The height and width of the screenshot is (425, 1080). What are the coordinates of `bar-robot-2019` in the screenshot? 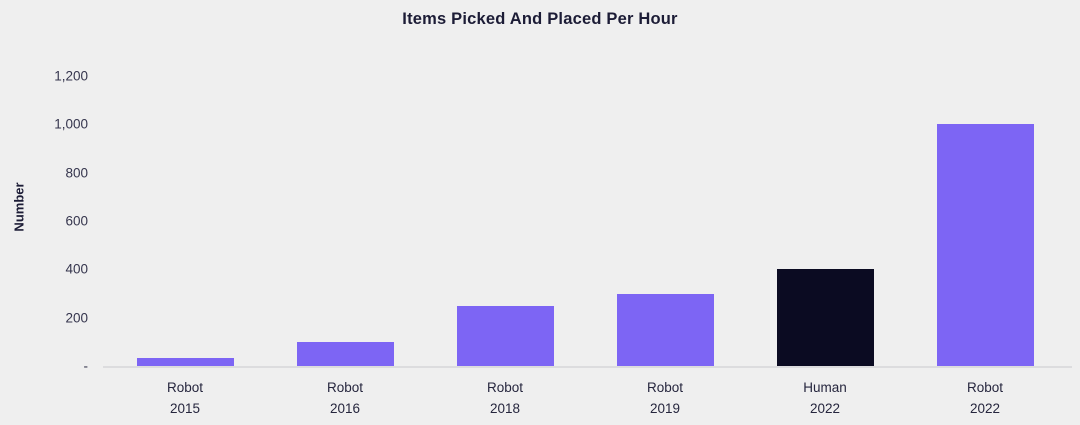 It's located at (665, 329).